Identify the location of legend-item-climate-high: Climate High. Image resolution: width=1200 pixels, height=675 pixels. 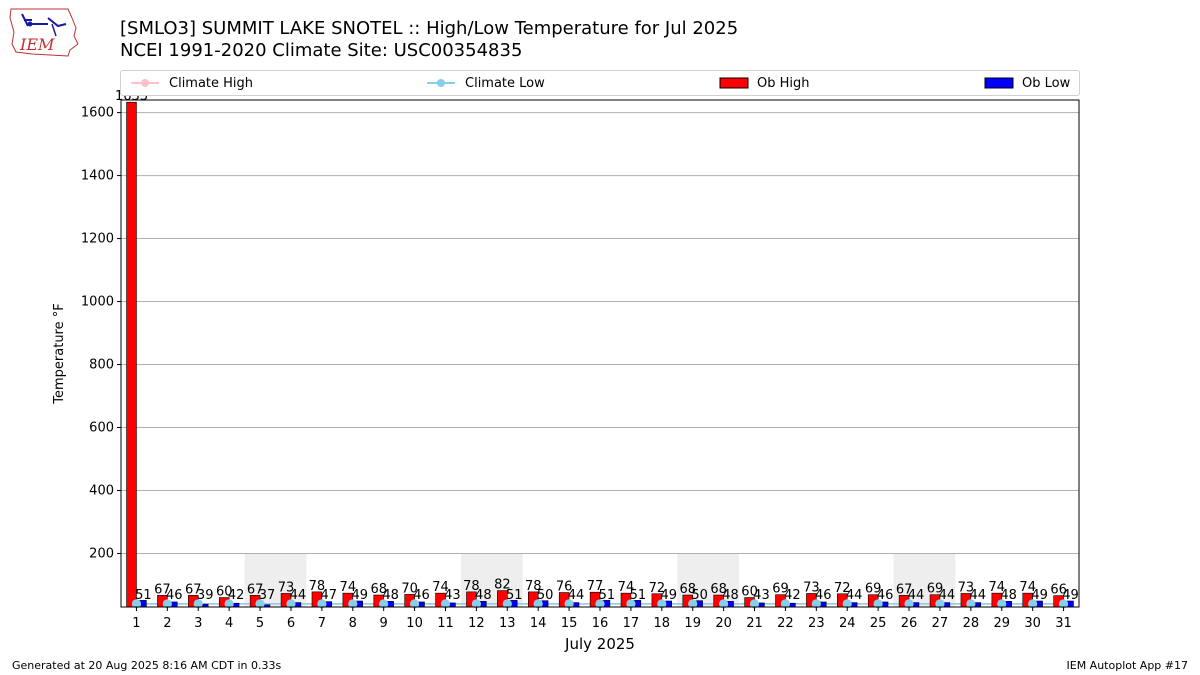
(191, 83).